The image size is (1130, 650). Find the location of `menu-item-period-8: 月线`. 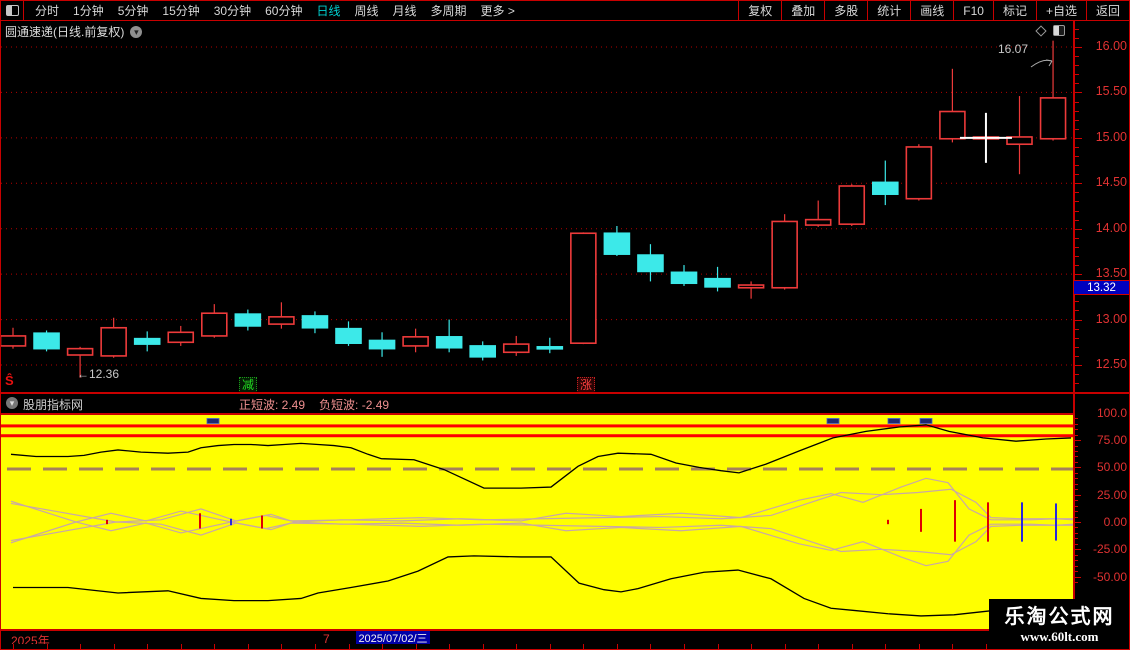

menu-item-period-8: 月线 is located at coordinates (404, 11).